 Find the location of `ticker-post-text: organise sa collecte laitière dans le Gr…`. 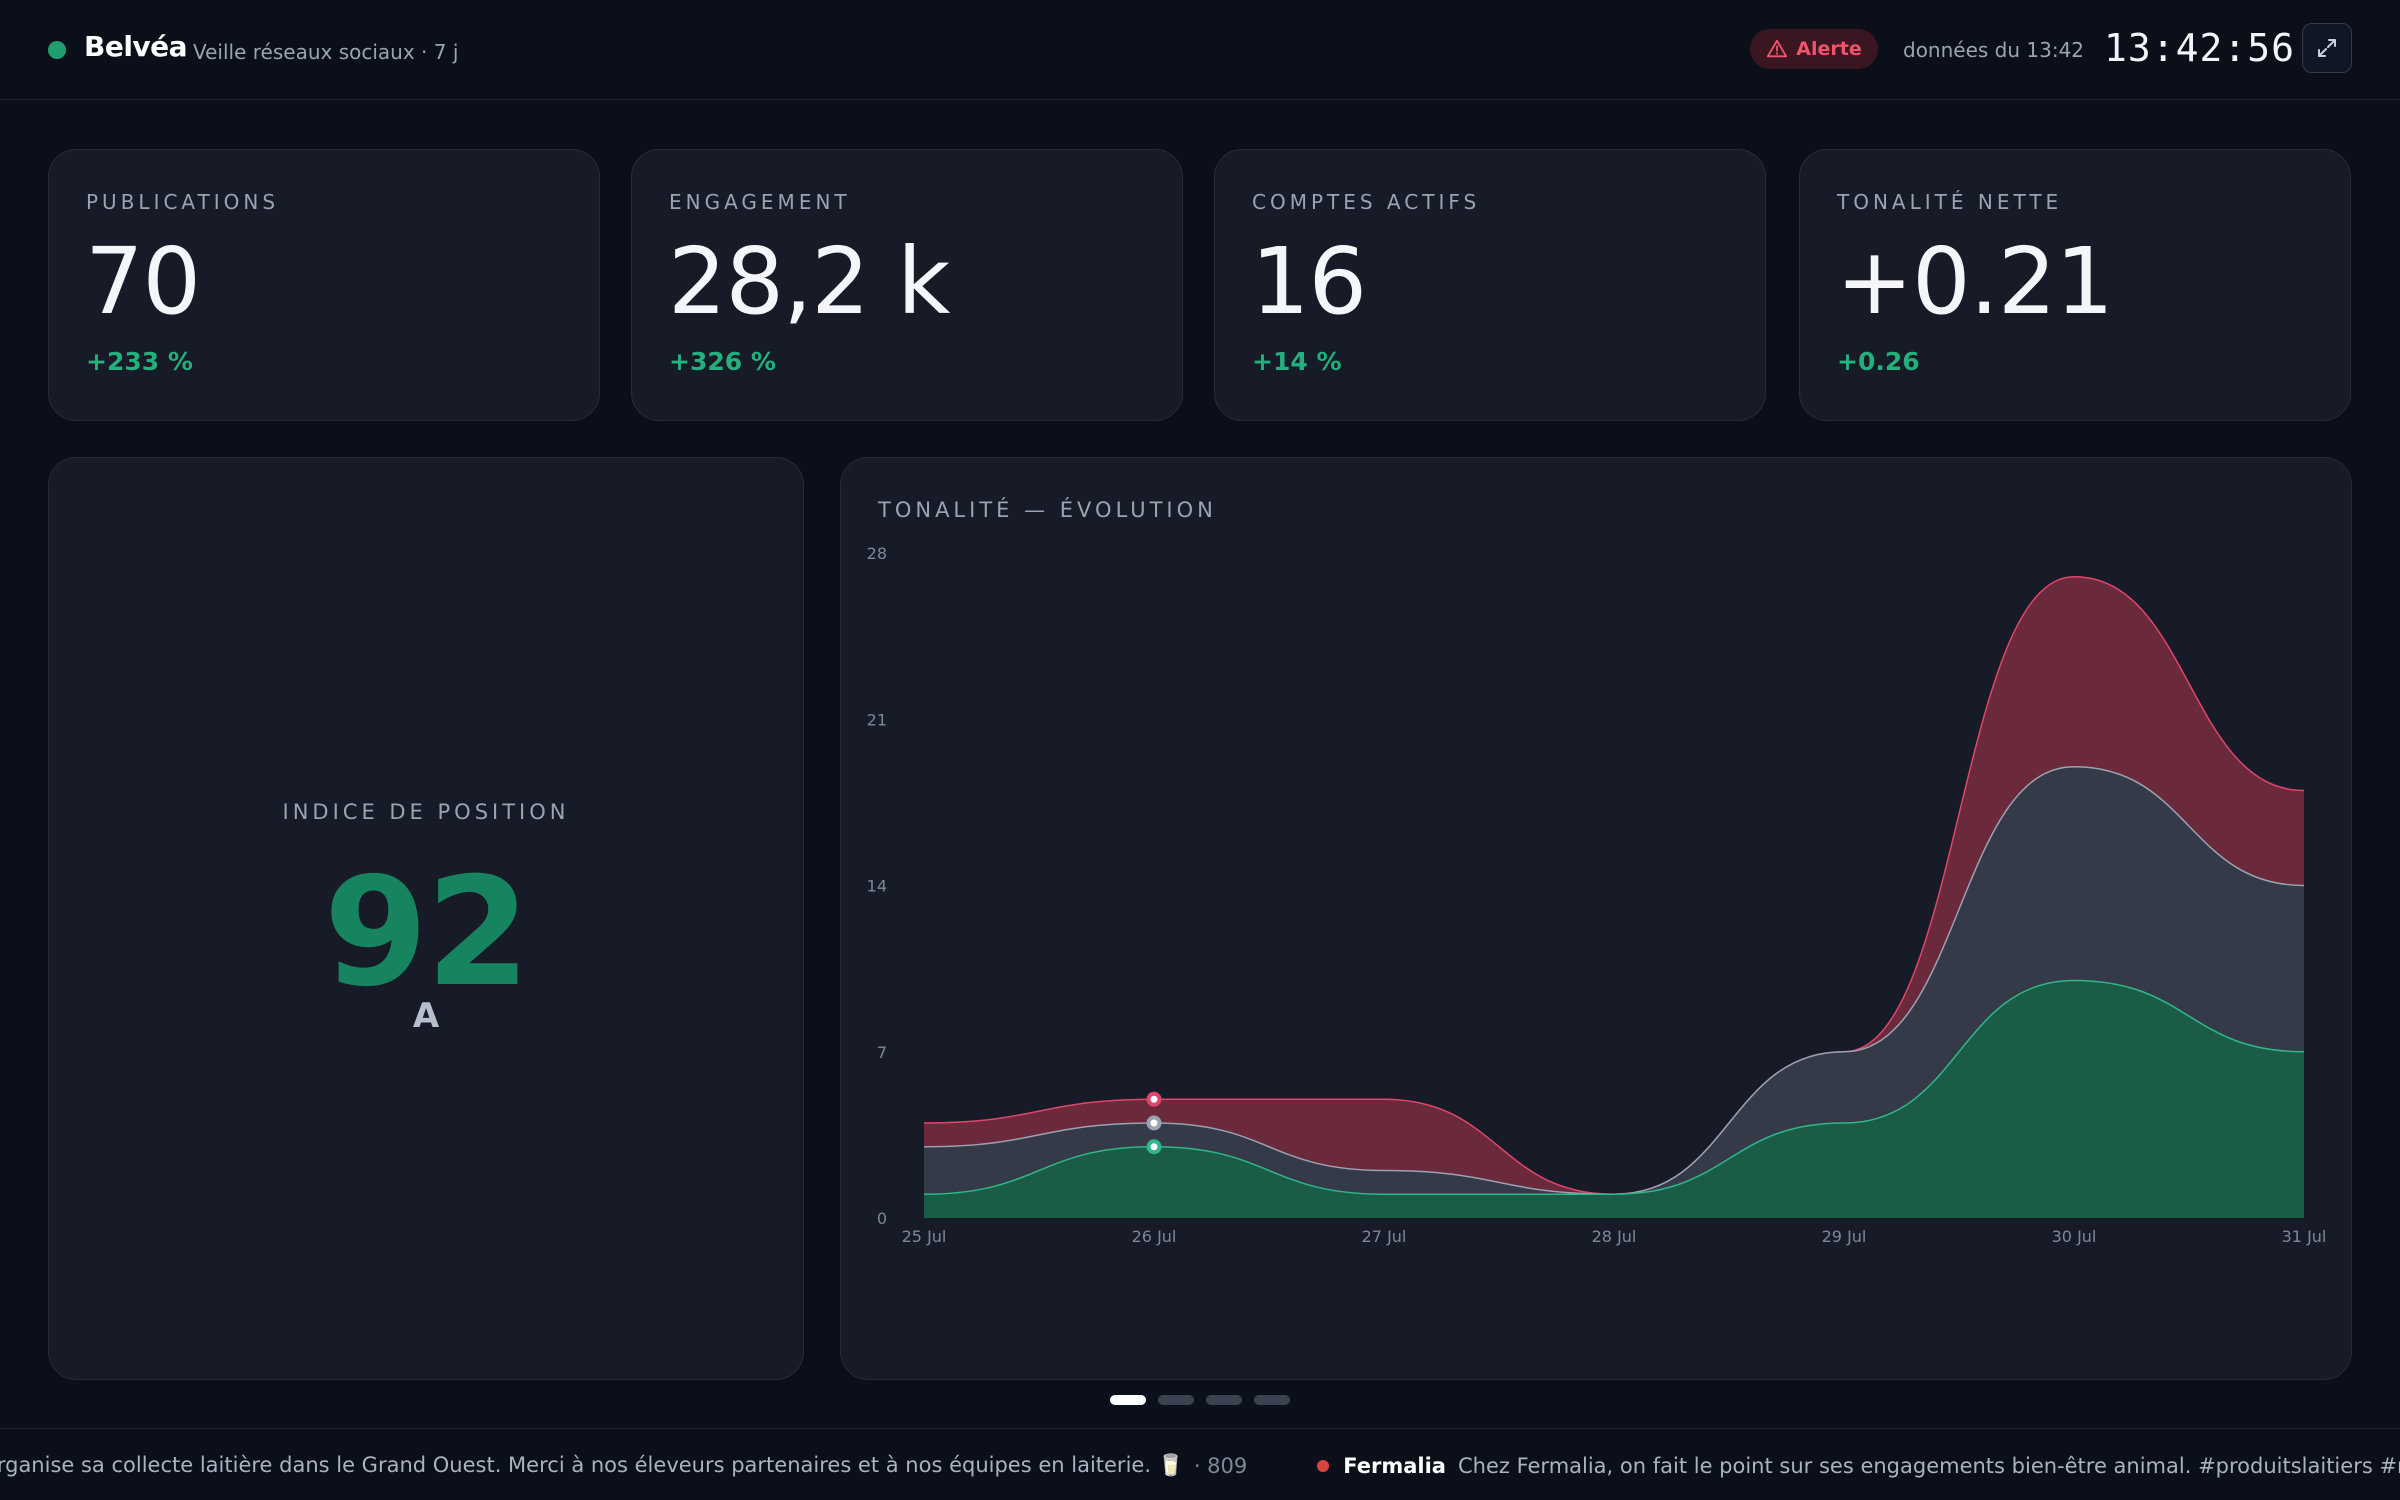

ticker-post-text: organise sa collecte laitière dans le Gr… is located at coordinates (592, 1465).